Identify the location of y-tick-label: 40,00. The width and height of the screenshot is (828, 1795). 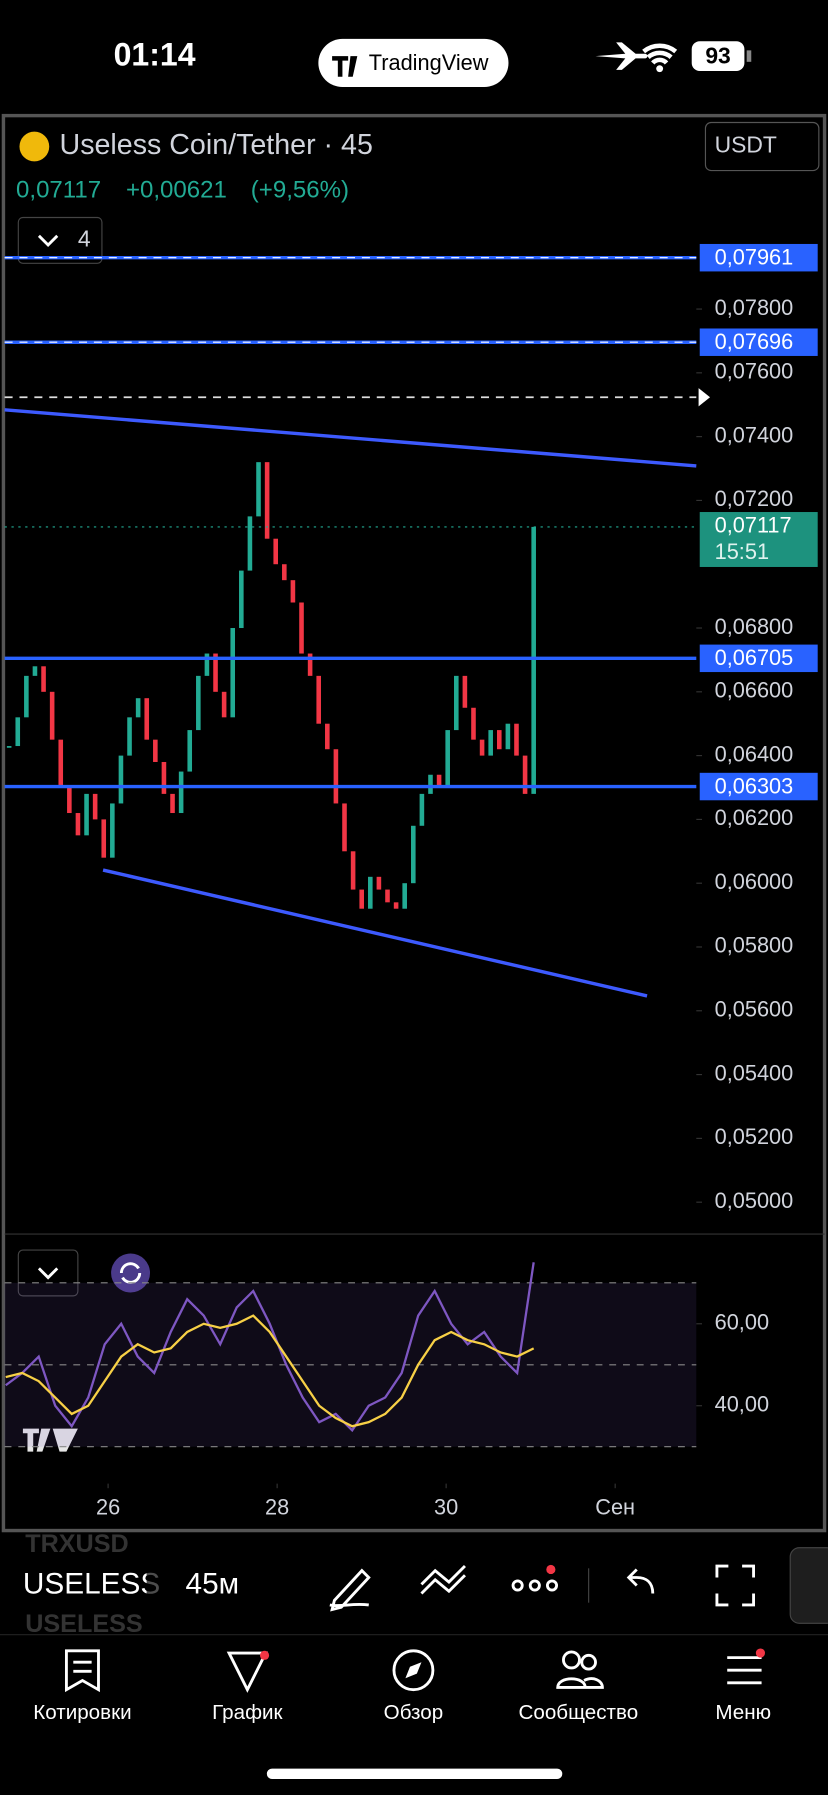
(742, 1403).